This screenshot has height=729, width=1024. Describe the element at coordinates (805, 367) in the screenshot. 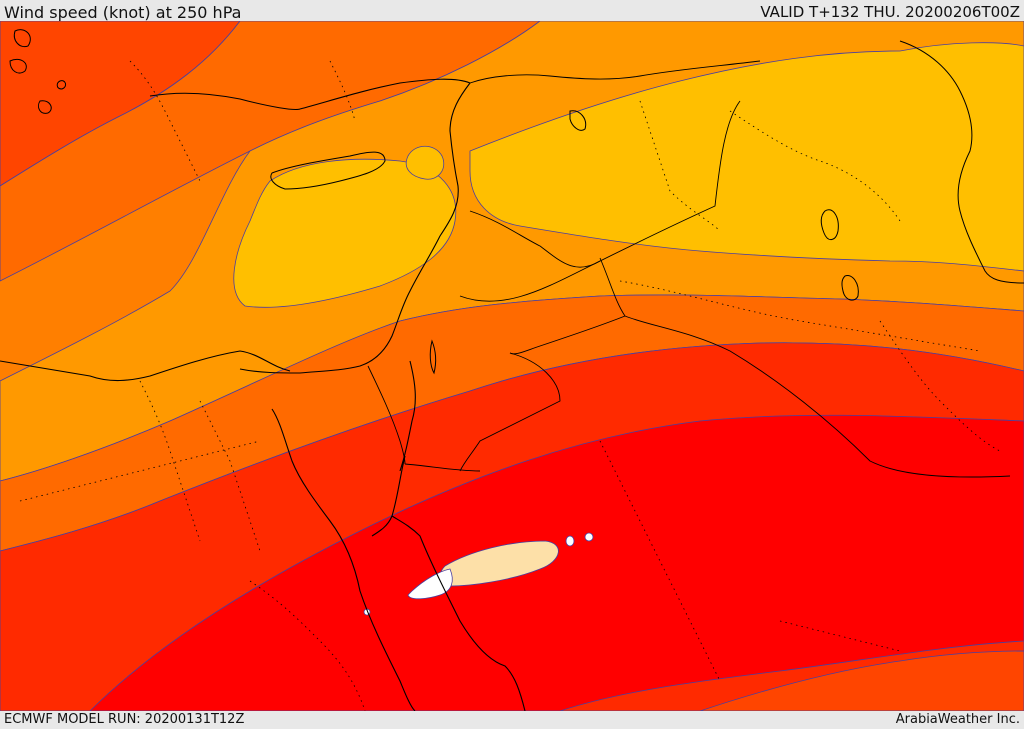

I see `border-saudi-iraq-kuwait` at that location.